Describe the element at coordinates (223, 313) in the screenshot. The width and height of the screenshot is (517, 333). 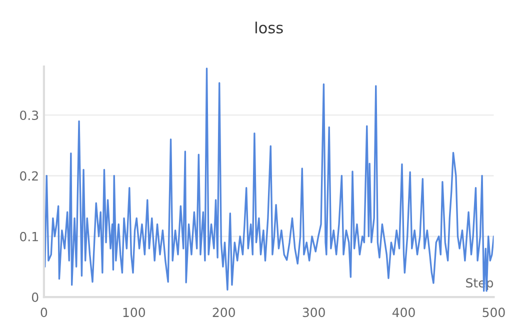
I see `x-tick-label: 200` at that location.